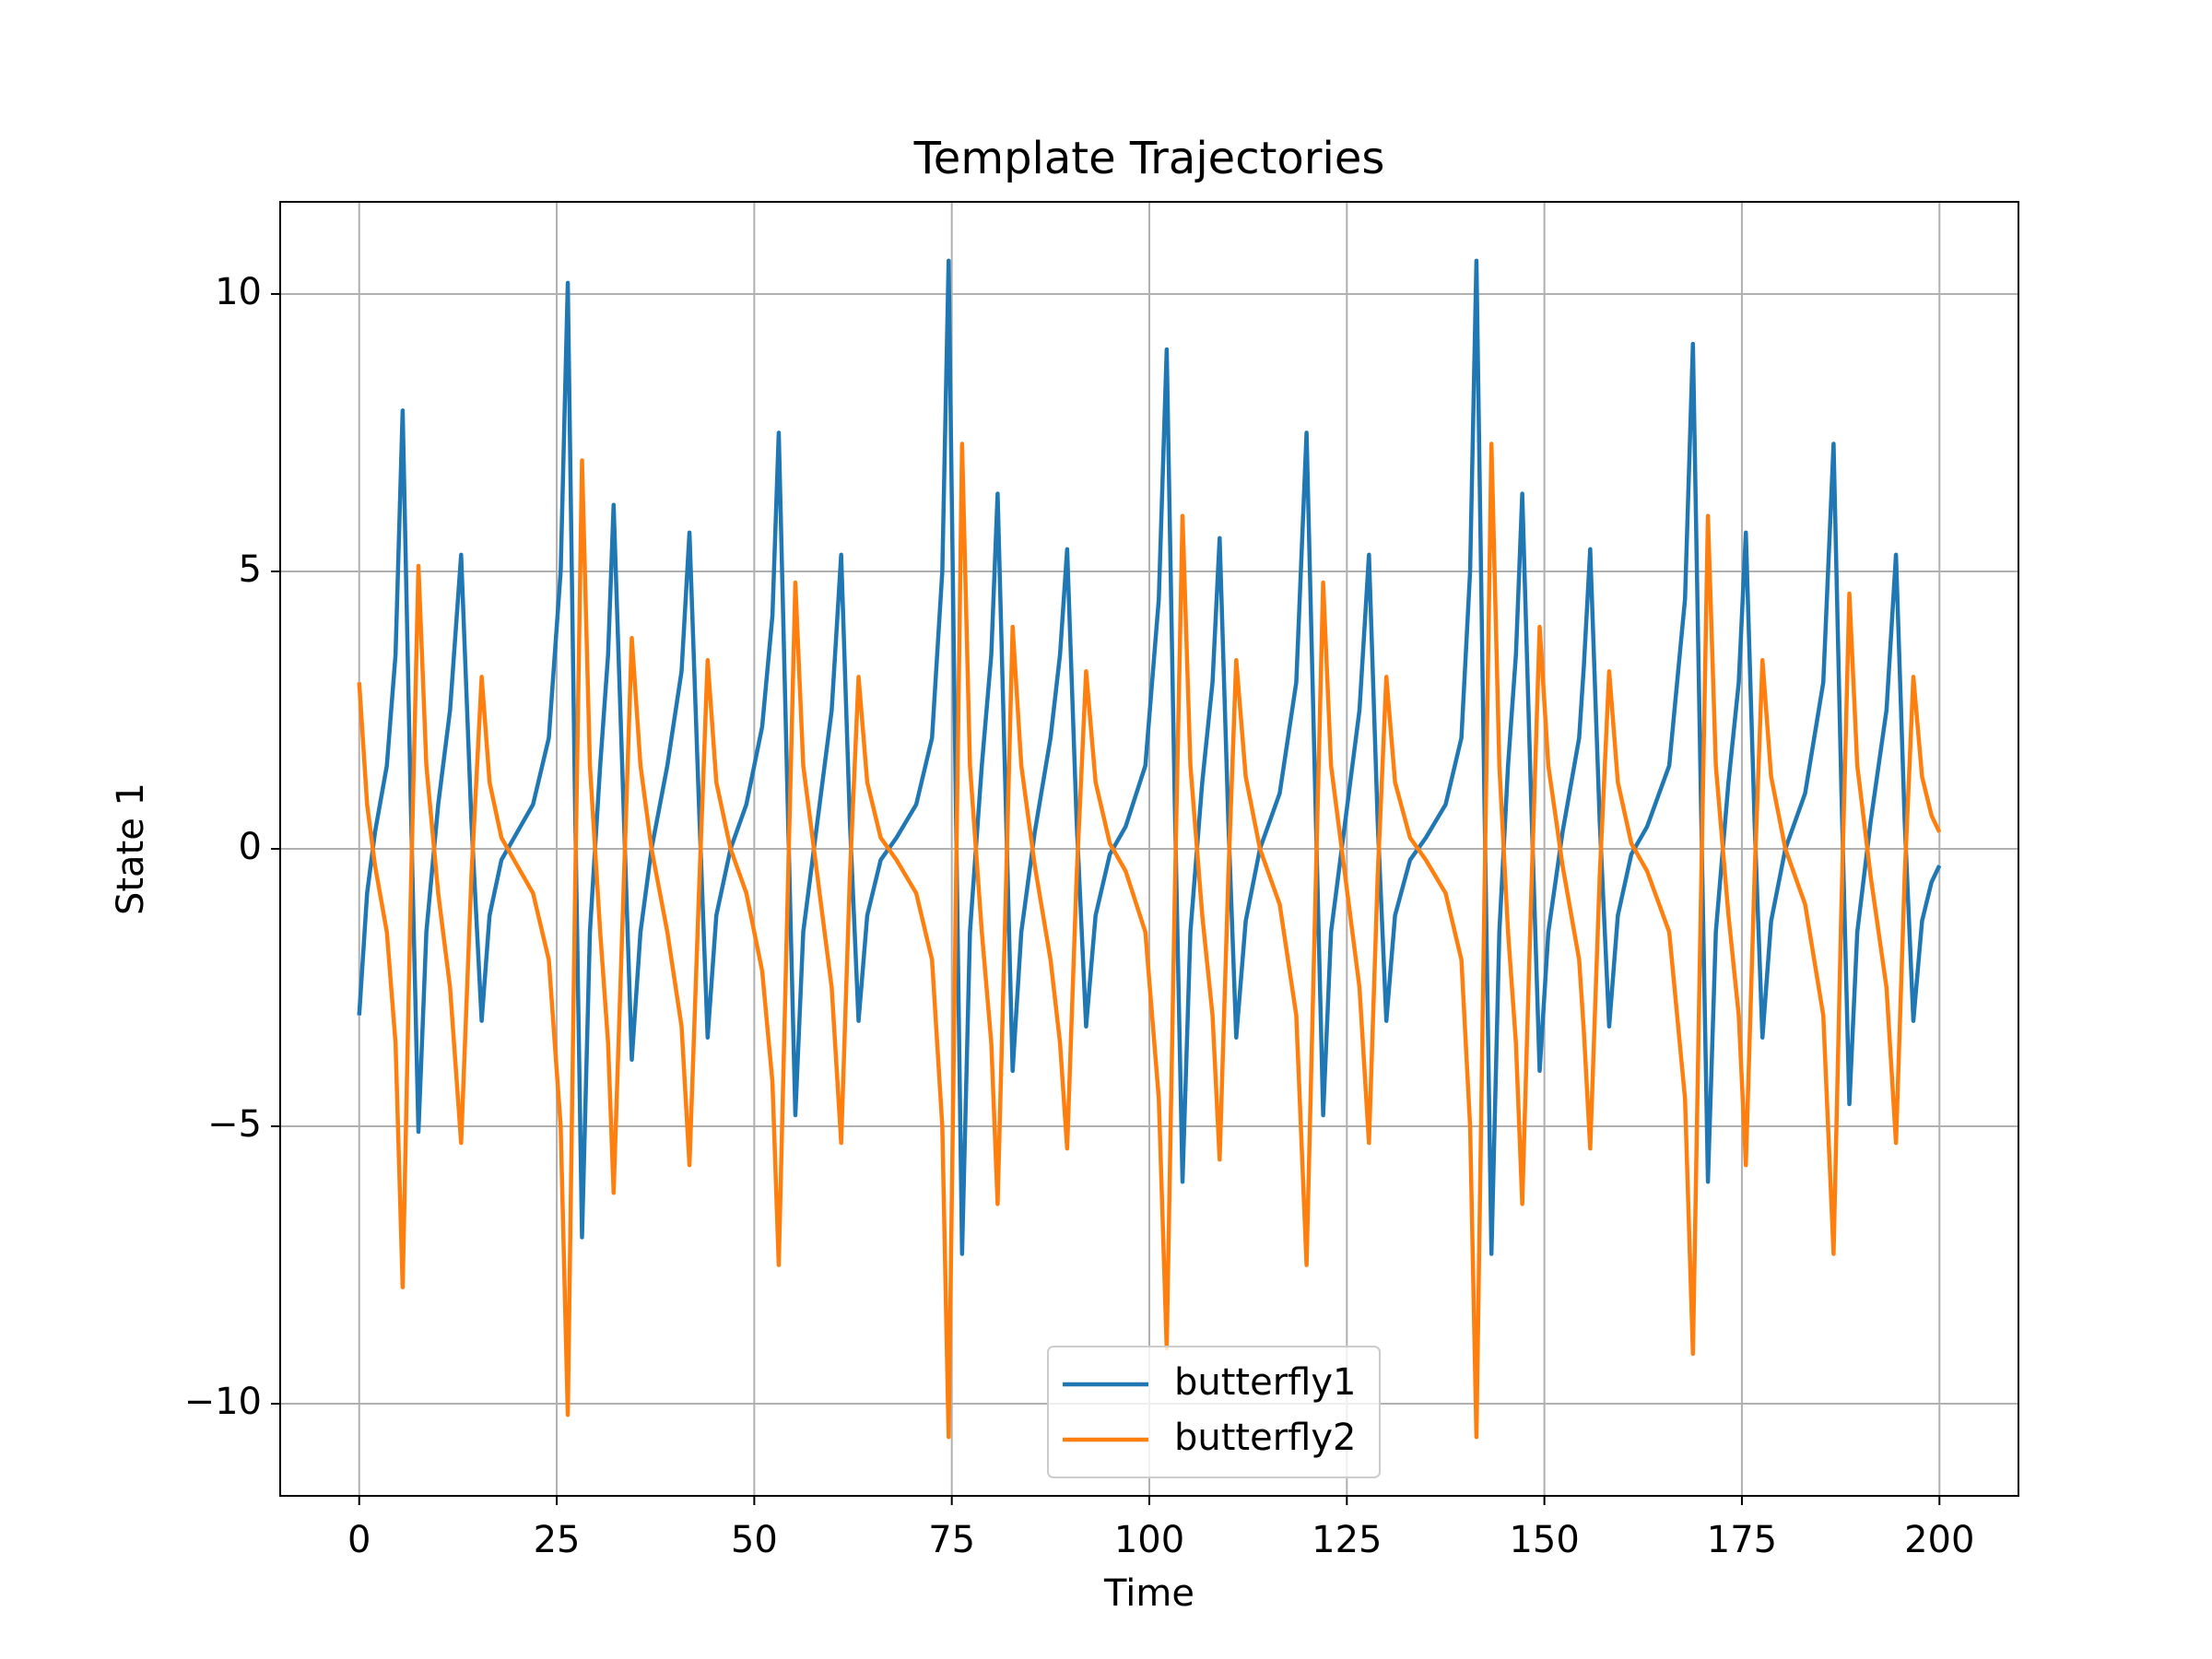 The image size is (2212, 1659). I want to click on x-tick-label: 200, so click(1939, 1540).